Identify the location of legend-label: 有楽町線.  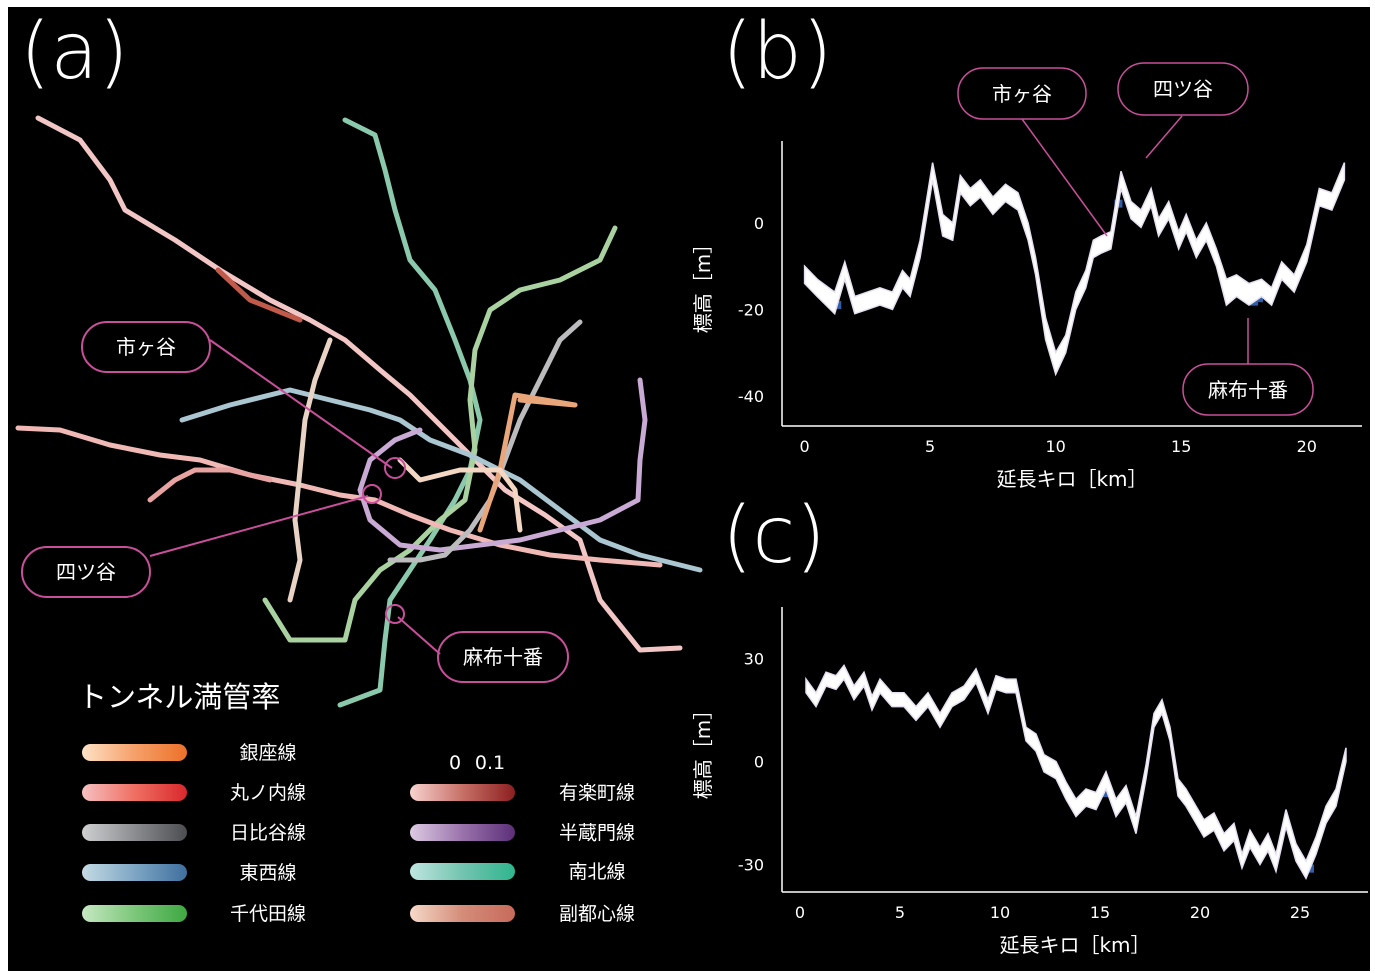
(597, 793).